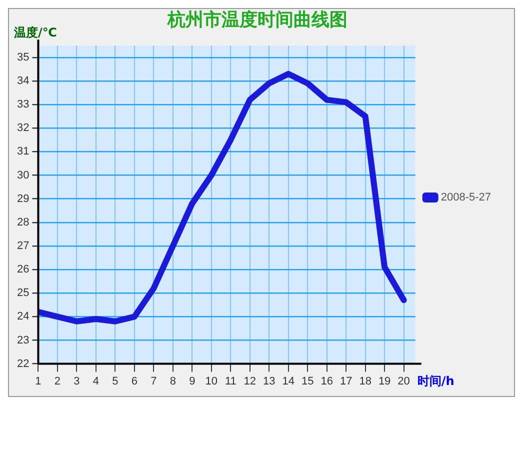 This screenshot has height=453, width=521. I want to click on x-tick-label: 7, so click(153, 381).